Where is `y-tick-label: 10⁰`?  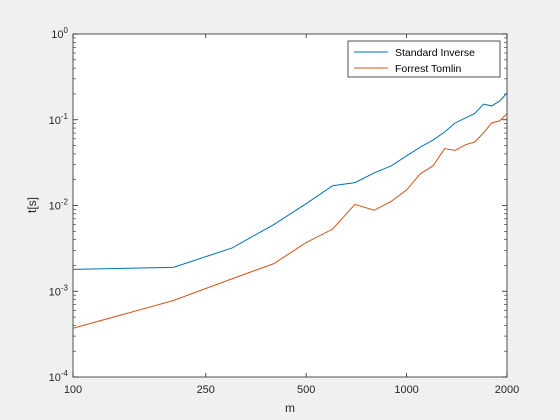 y-tick-label: 10⁰ is located at coordinates (59, 33).